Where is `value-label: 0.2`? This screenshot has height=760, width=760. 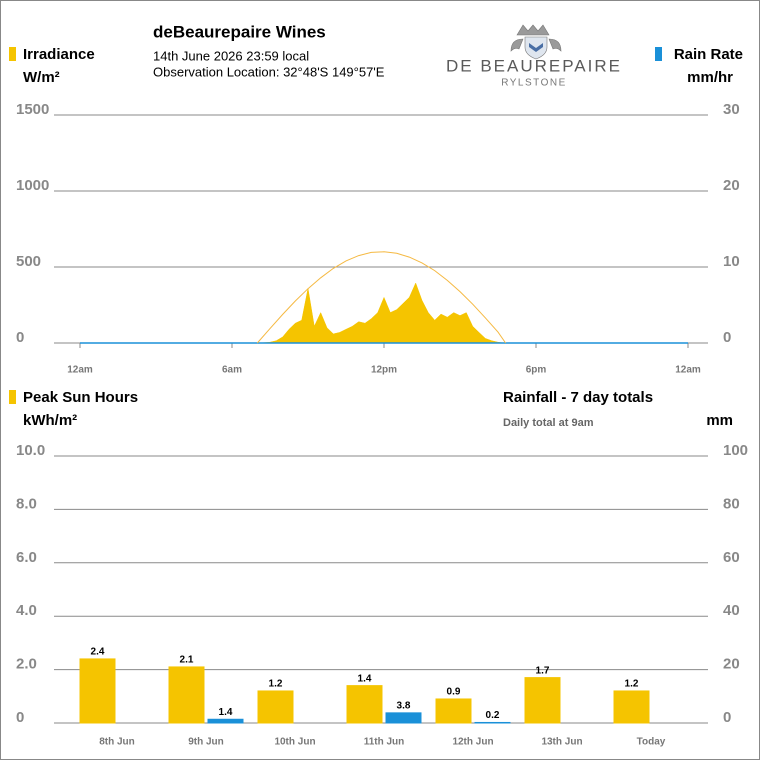
value-label: 0.2 is located at coordinates (493, 715).